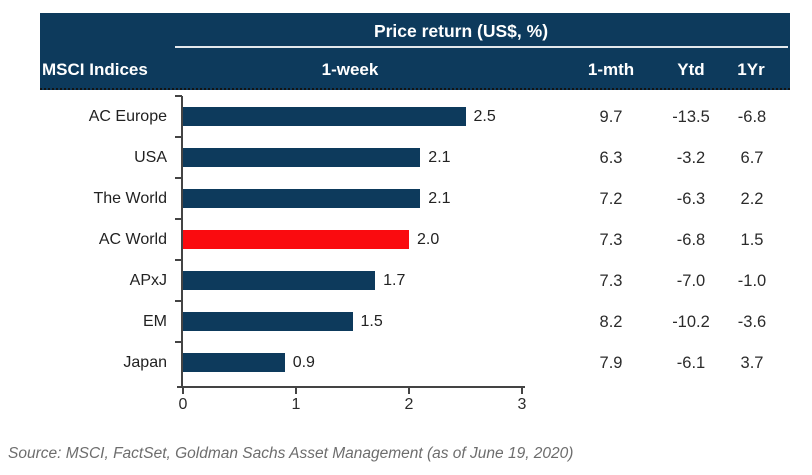  Describe the element at coordinates (394, 280) in the screenshot. I see `bar-value-label: 1.7` at that location.